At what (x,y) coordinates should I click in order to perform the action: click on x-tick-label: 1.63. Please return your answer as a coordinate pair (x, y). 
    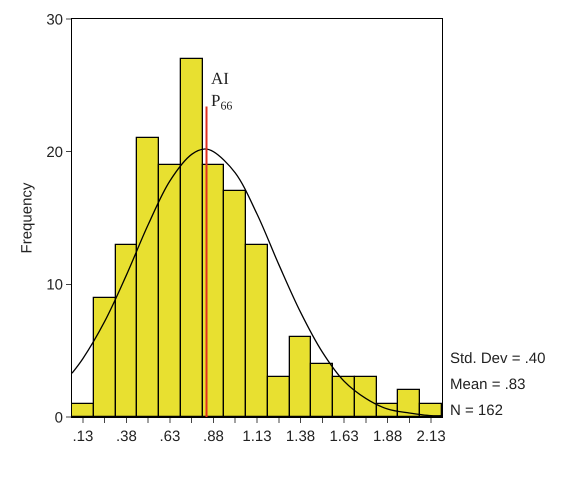
    Looking at the image, I should click on (344, 436).